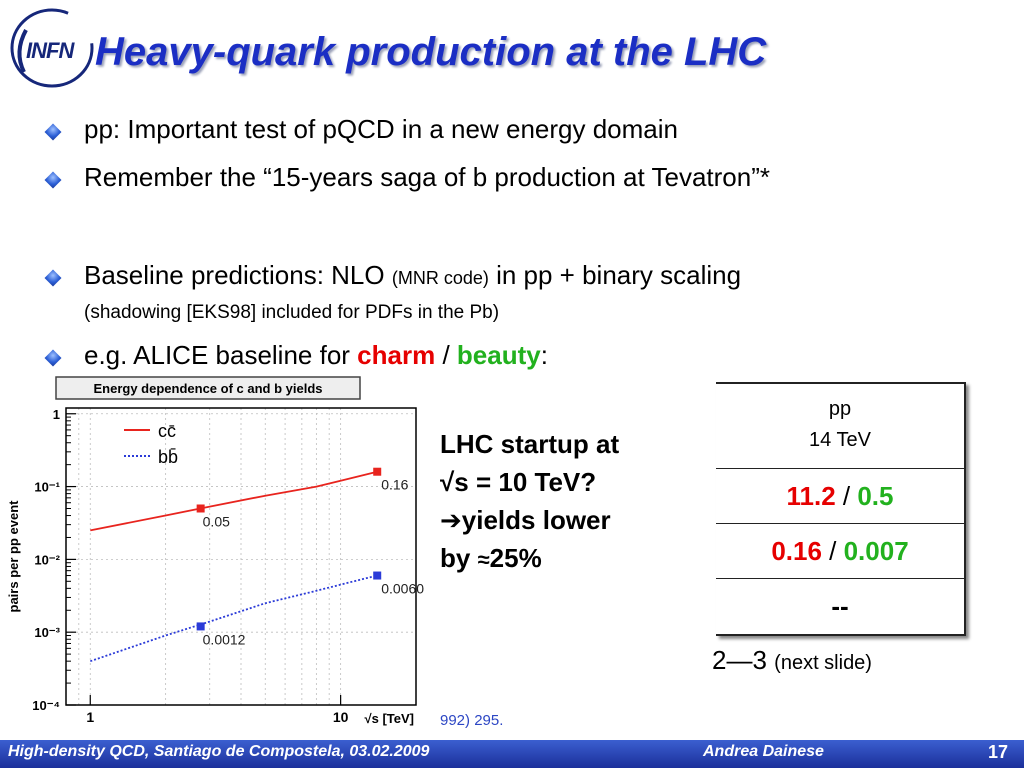 The height and width of the screenshot is (768, 1024). What do you see at coordinates (518, 482) in the screenshot?
I see `lhc-line-2: √s = 10 TeV?` at bounding box center [518, 482].